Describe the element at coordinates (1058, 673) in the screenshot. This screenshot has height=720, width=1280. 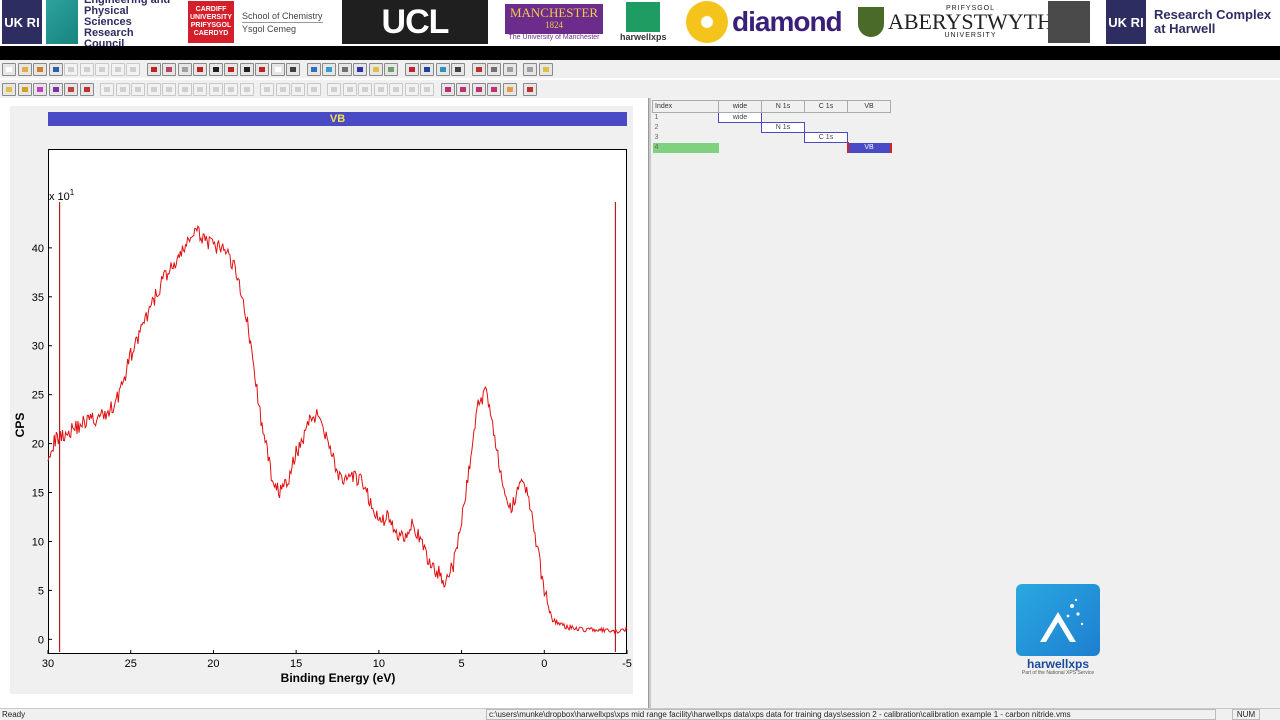
I see `harwellxps-badge-sub: Part of the National XPS Service` at that location.